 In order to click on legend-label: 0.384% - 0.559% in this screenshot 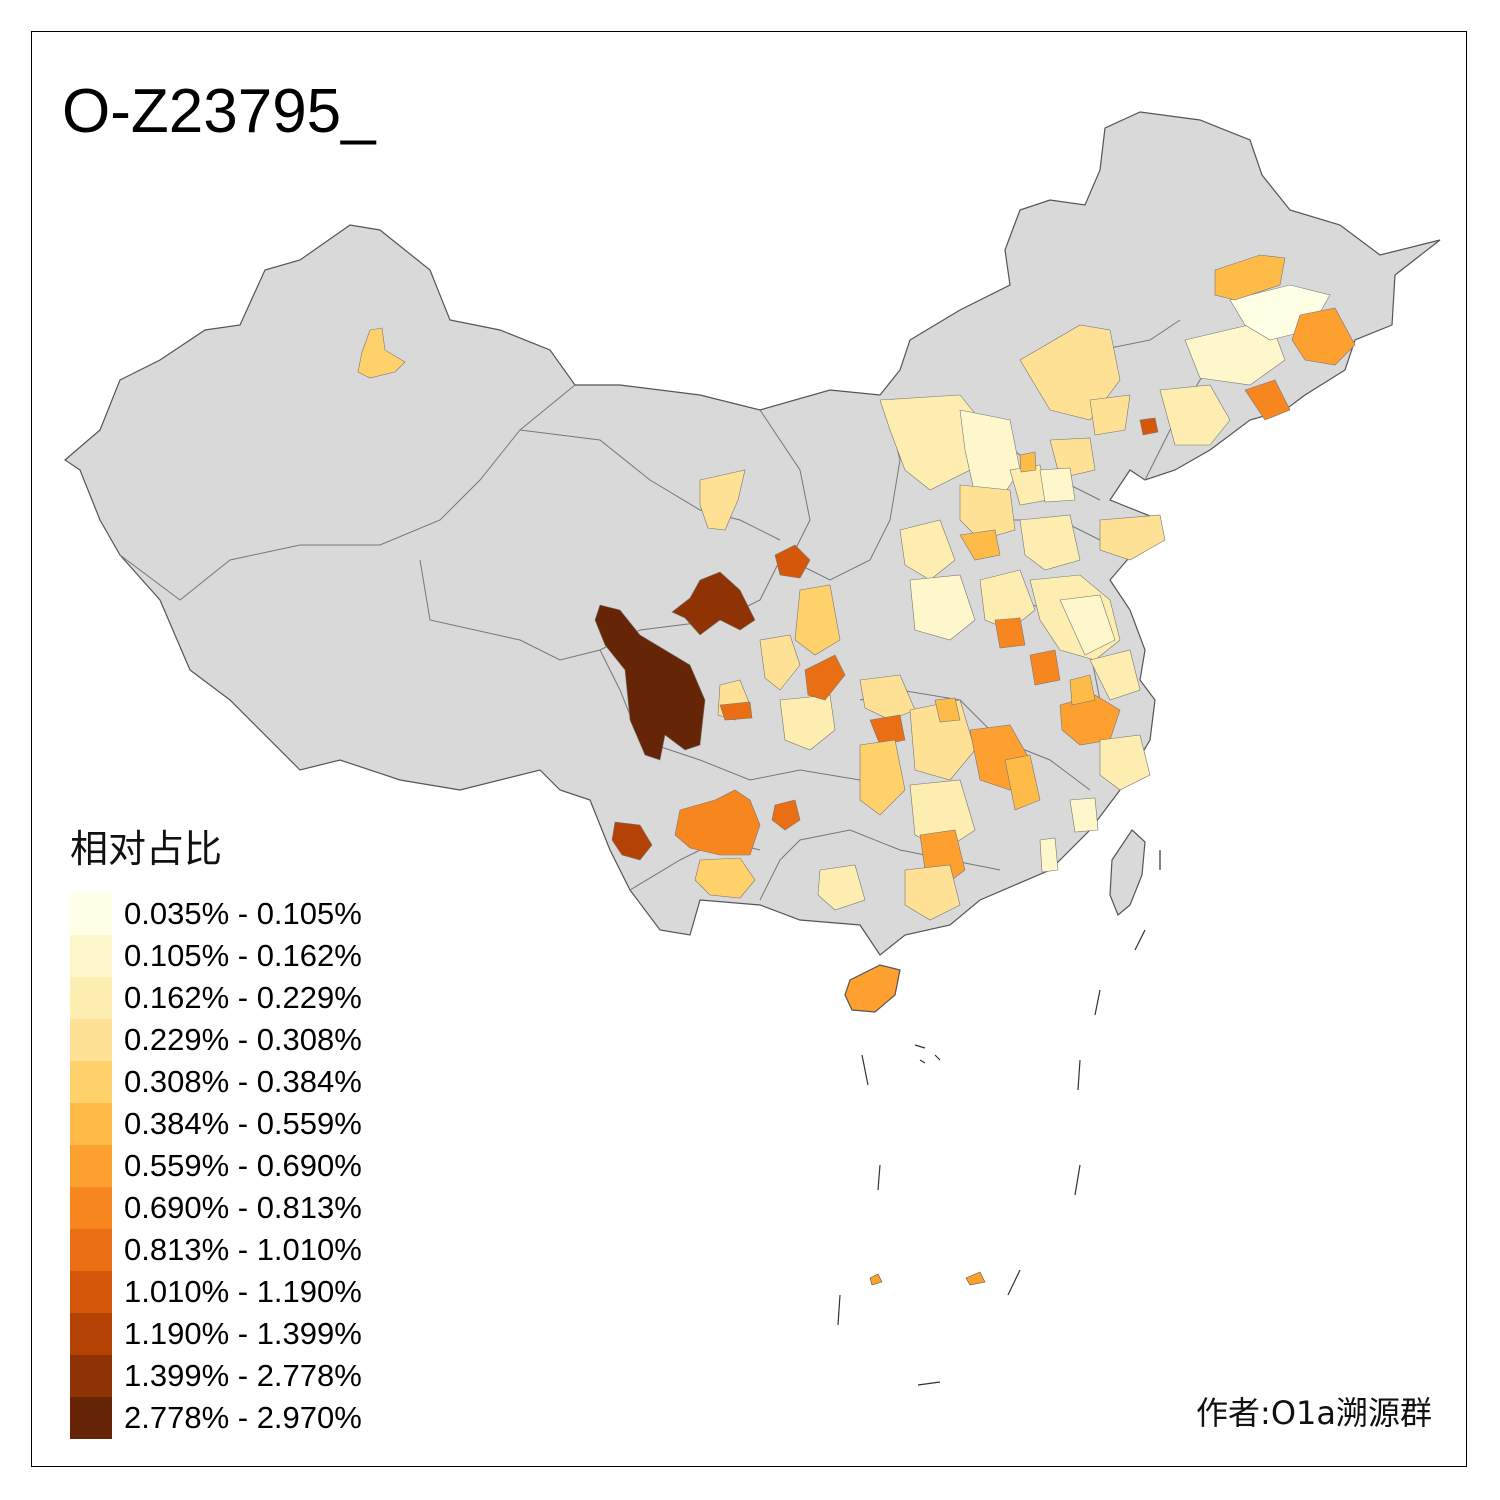, I will do `click(243, 1123)`.